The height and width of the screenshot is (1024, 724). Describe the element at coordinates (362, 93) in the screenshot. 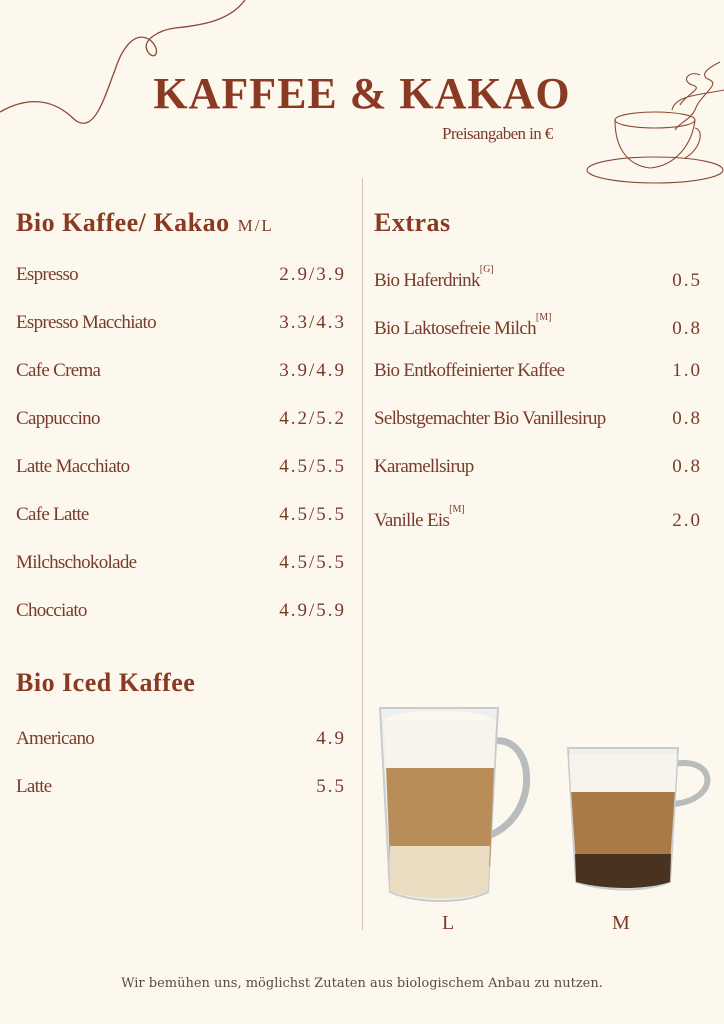

I see `page-title: KAFFEE & KAKAO` at that location.